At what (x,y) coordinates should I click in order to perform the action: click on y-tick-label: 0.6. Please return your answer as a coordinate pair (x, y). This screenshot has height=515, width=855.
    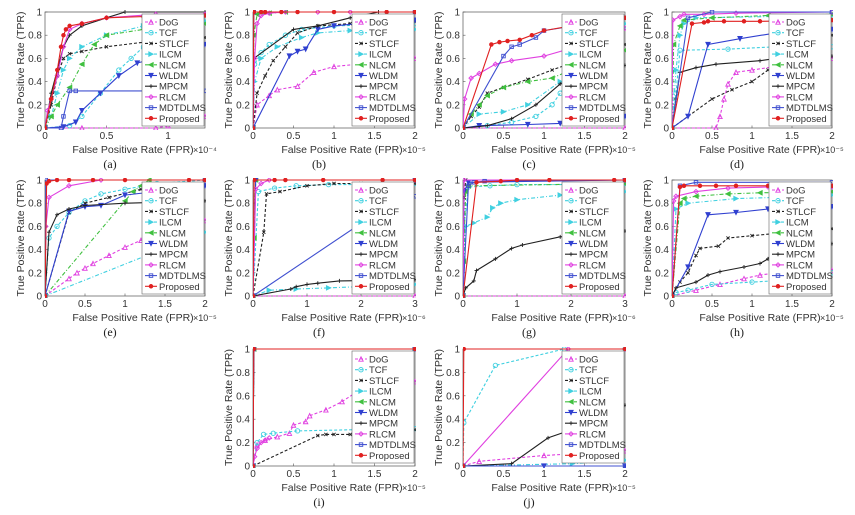
    Looking at the image, I should click on (243, 227).